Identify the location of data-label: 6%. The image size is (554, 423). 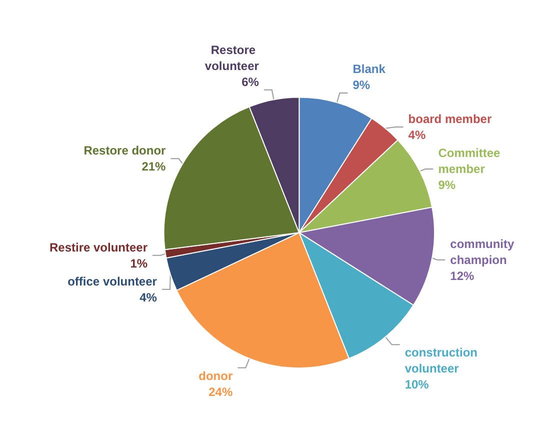
(251, 81).